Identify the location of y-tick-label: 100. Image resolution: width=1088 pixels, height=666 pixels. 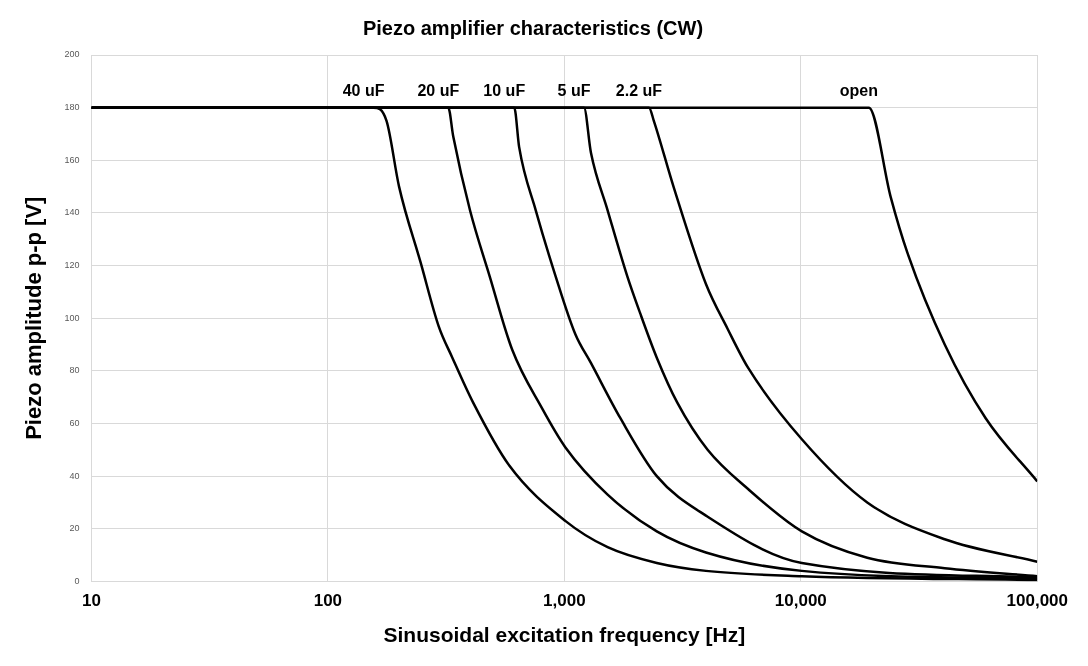
(72, 317).